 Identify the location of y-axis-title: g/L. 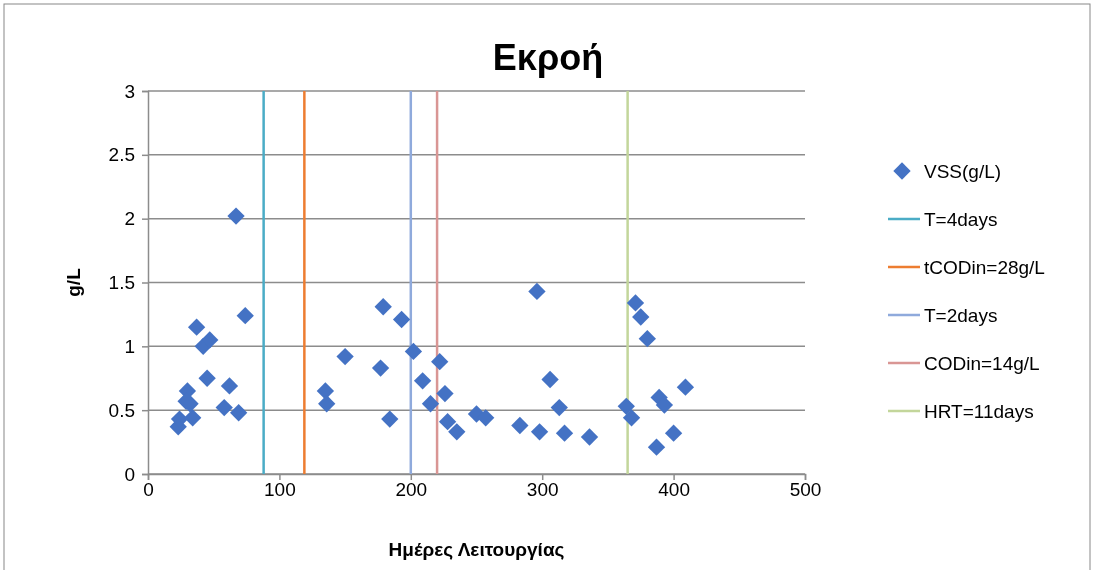
(73, 282).